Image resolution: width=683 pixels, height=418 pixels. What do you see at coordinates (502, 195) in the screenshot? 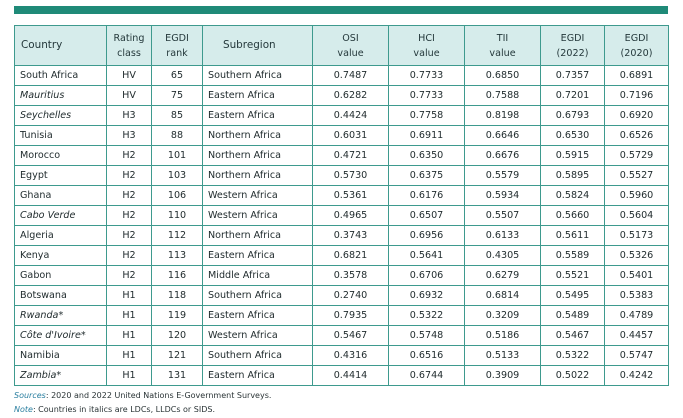
I see `cell-tii: 0.5934` at bounding box center [502, 195].